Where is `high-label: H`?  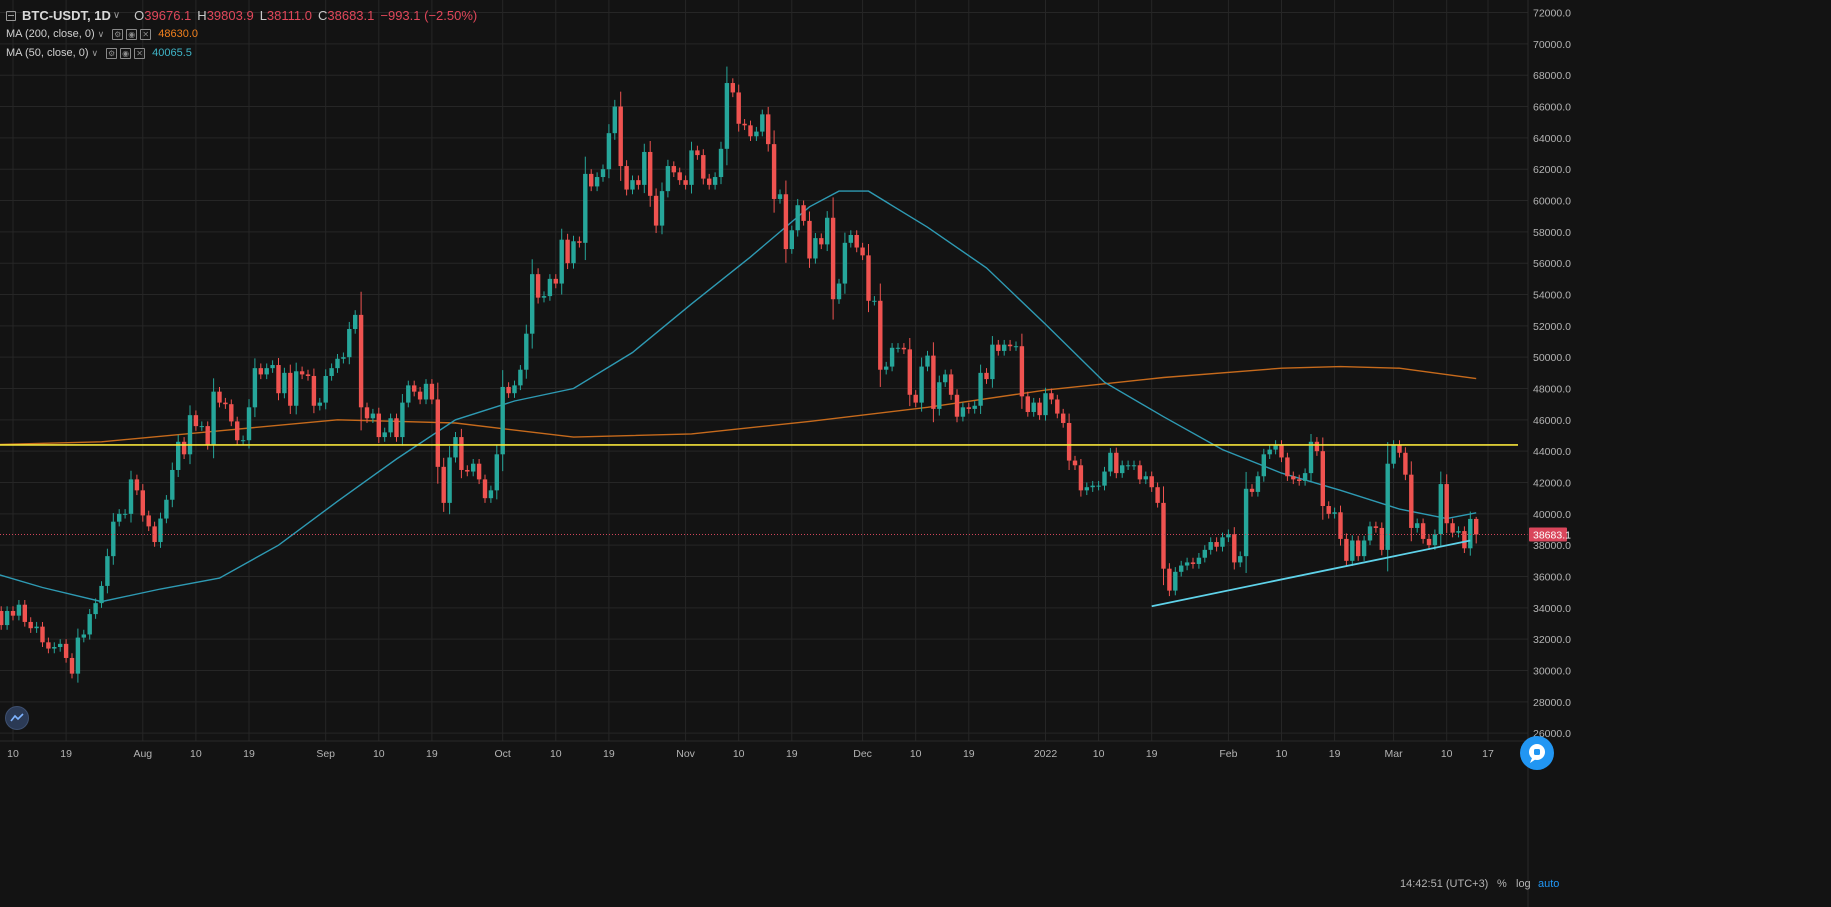 high-label: H is located at coordinates (202, 15).